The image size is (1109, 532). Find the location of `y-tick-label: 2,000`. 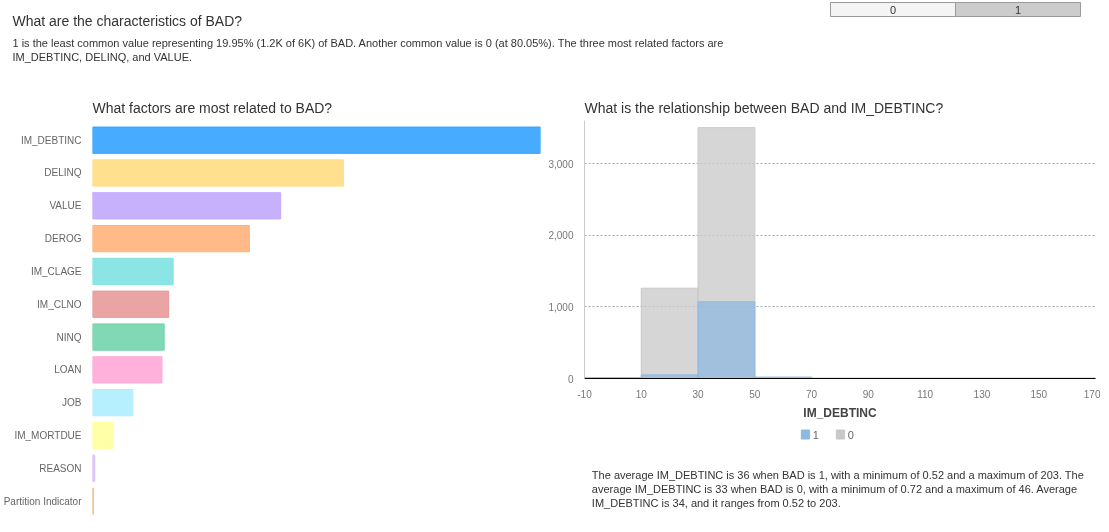

y-tick-label: 2,000 is located at coordinates (561, 236).